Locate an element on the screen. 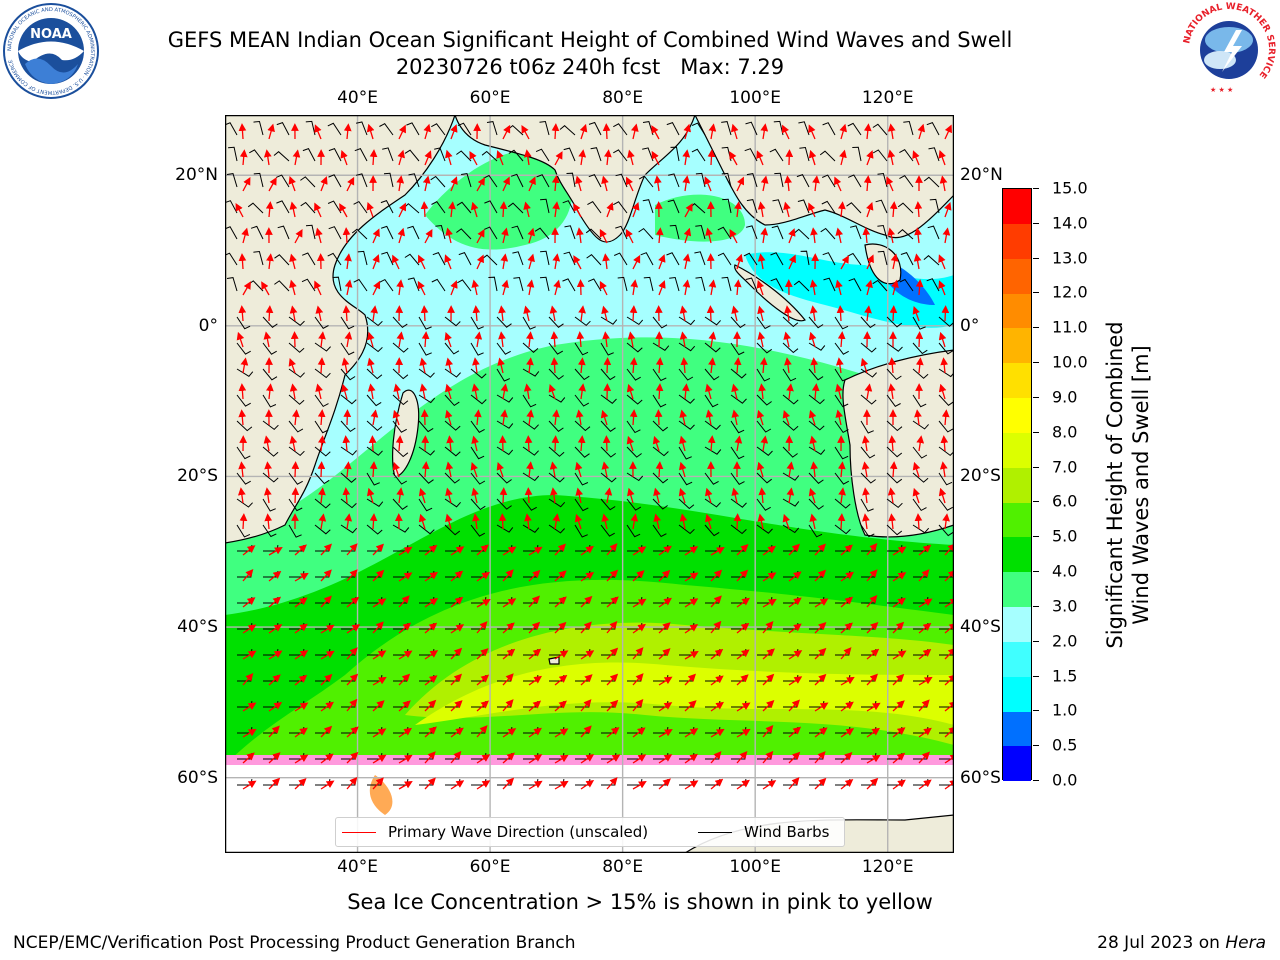 This screenshot has height=960, width=1280. lat-label-right: 40°S is located at coordinates (980, 627).